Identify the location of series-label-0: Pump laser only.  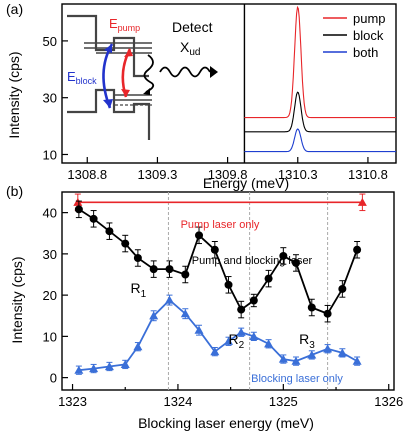
(220, 225).